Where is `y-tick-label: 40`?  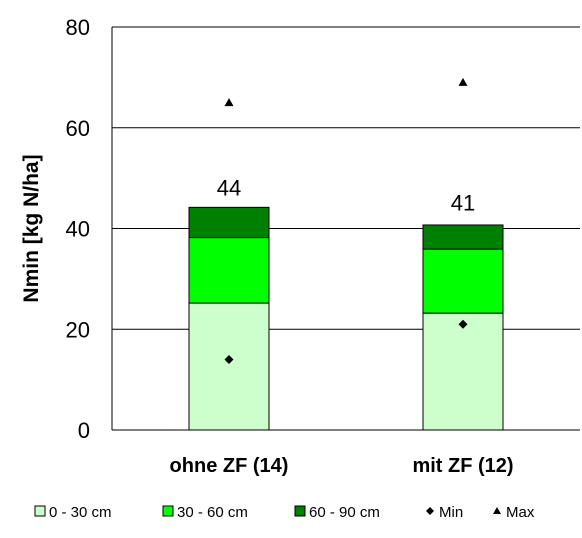 y-tick-label: 40 is located at coordinates (78, 229).